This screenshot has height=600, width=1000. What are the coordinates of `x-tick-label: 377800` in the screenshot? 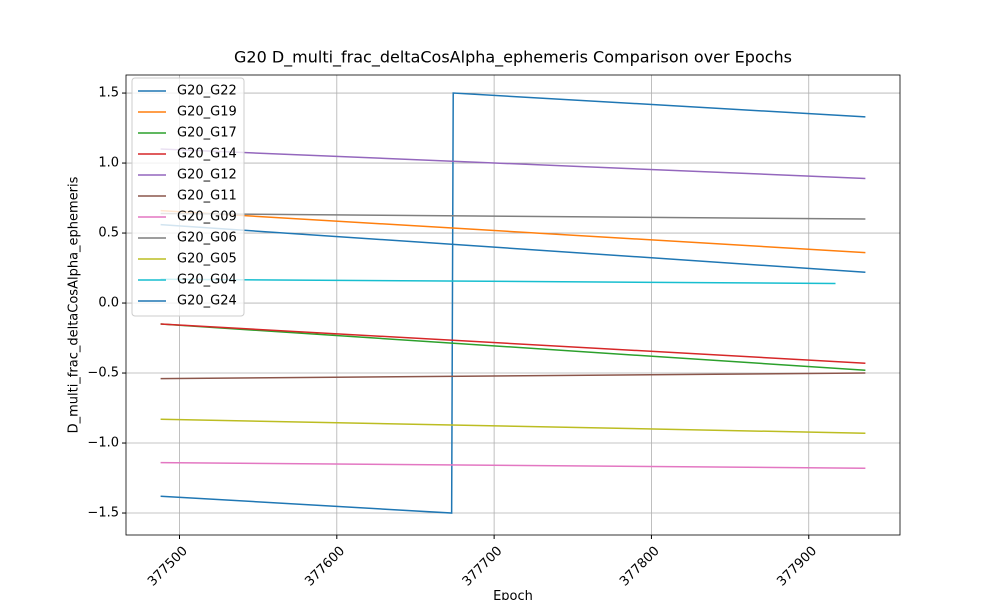 It's located at (640, 567).